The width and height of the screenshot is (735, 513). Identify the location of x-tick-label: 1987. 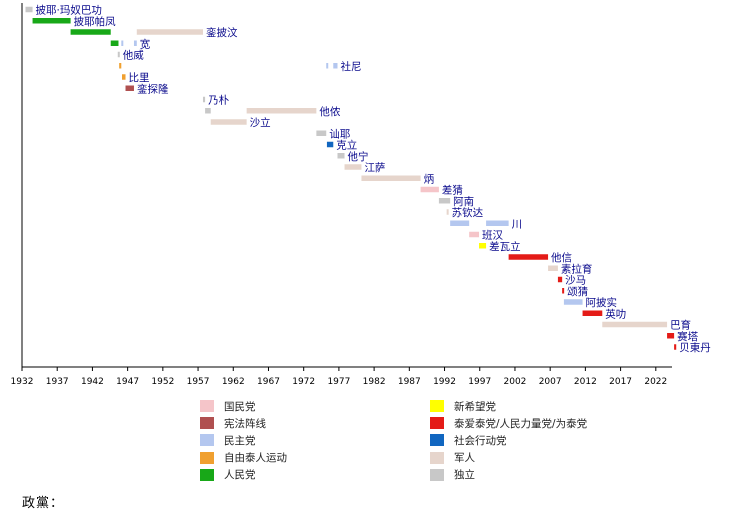
(409, 382).